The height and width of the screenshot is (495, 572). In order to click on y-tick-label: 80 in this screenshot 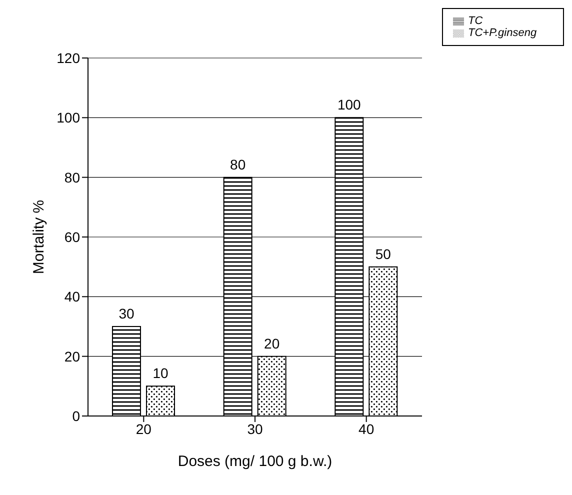, I will do `click(72, 177)`.